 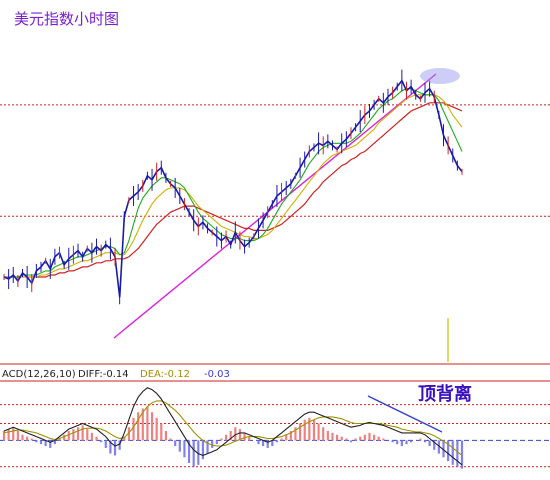 What do you see at coordinates (440, 76) in the screenshot?
I see `reversal-highlight` at bounding box center [440, 76].